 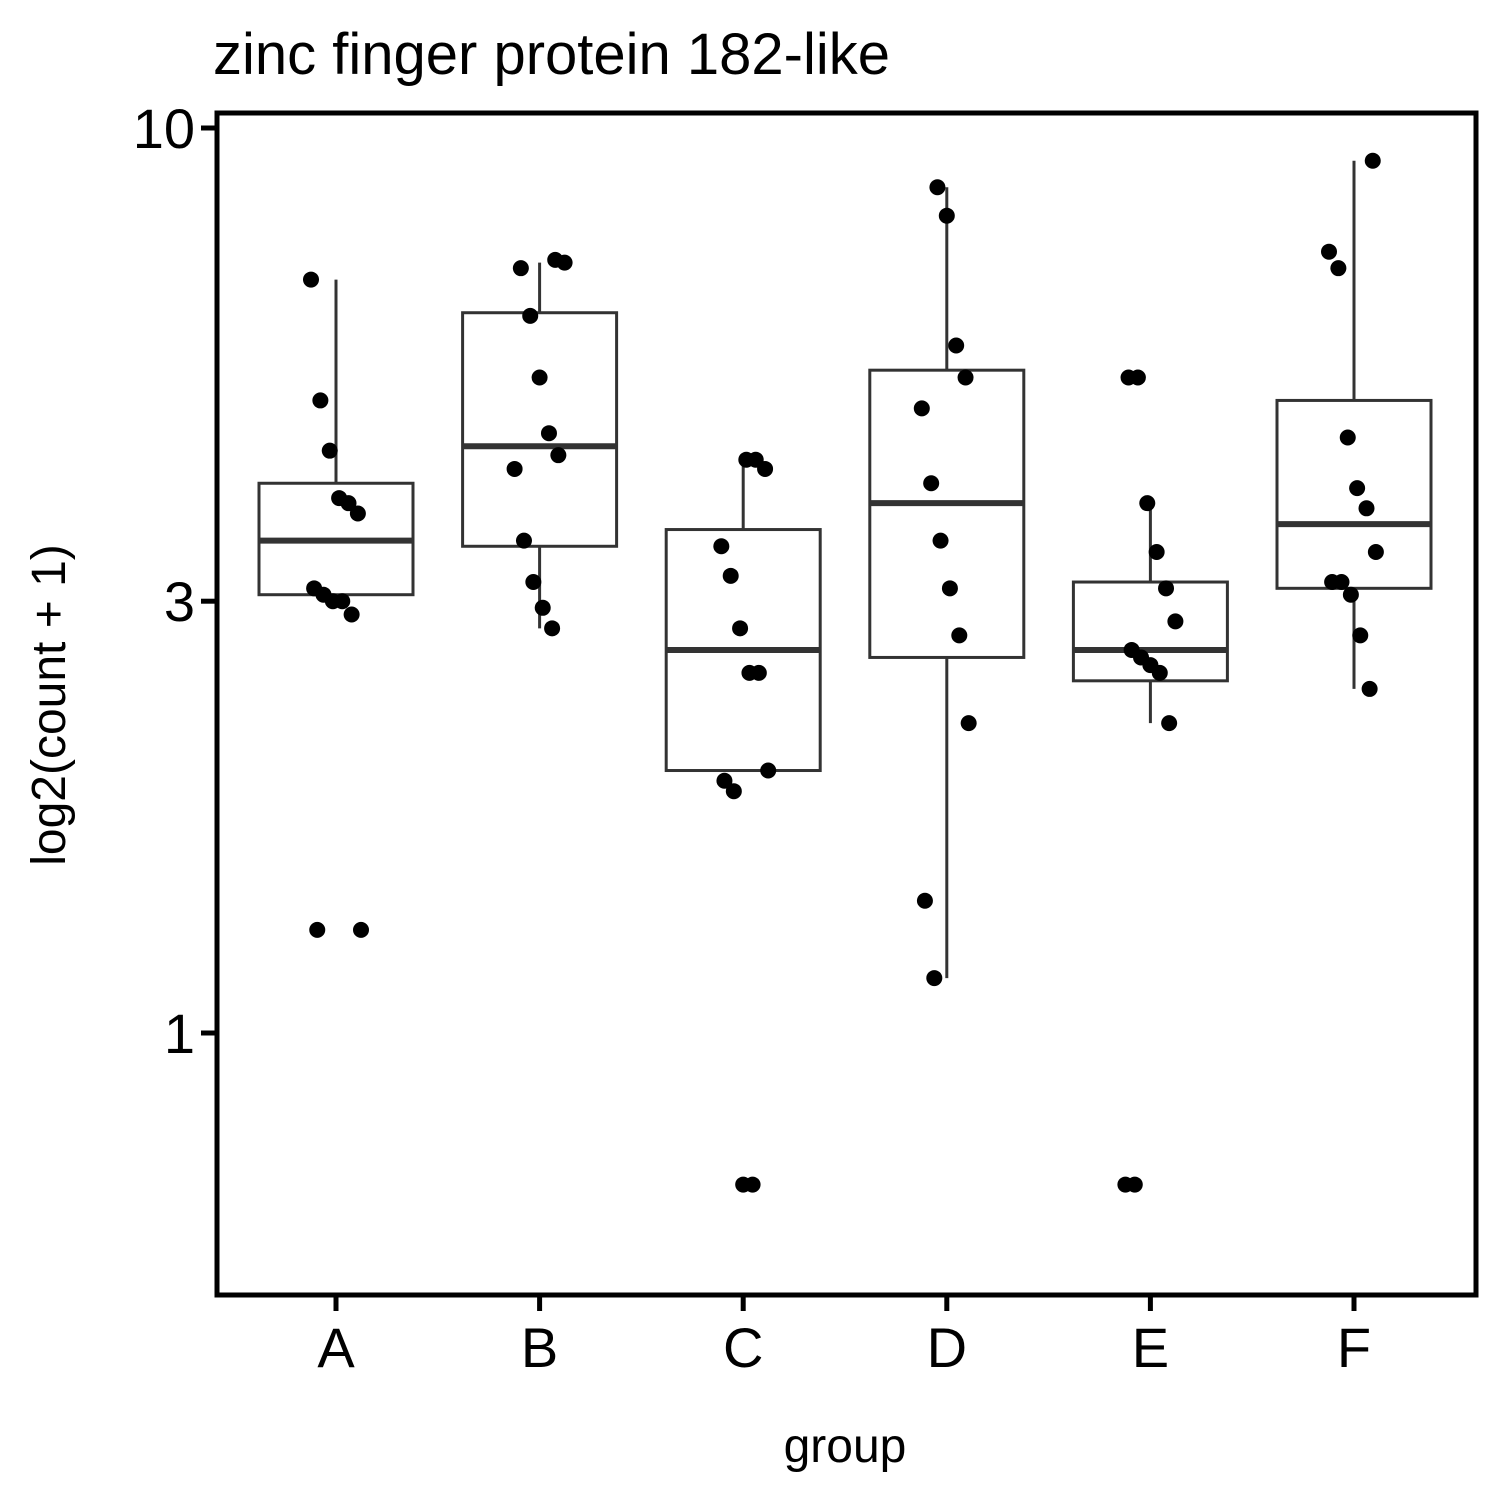 I want to click on x-tick-label-c: C, so click(x=743, y=1347).